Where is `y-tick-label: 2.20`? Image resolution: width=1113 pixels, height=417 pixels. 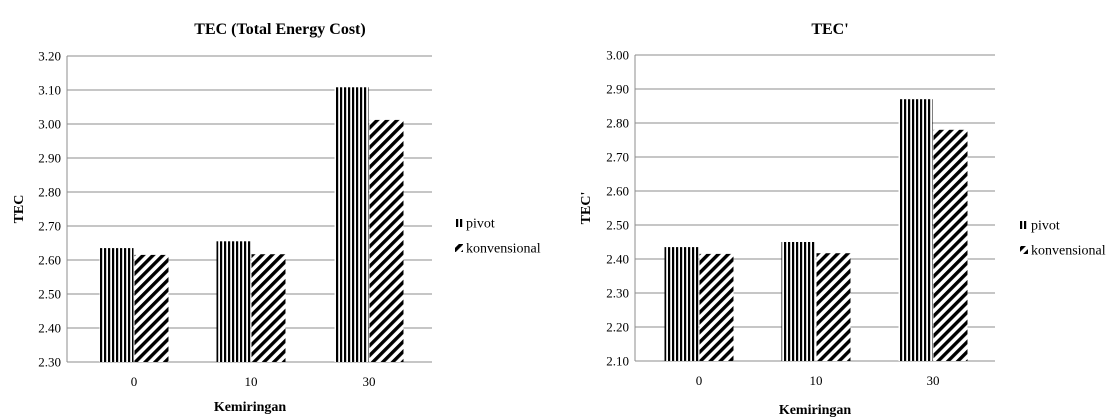
y-tick-label: 2.20 is located at coordinates (617, 327).